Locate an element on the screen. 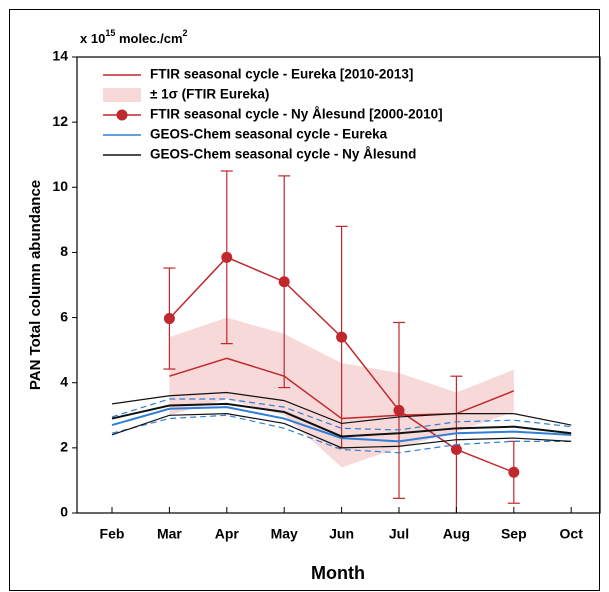  legend-label: ± 1σ (FTIR Eureka) is located at coordinates (209, 94).